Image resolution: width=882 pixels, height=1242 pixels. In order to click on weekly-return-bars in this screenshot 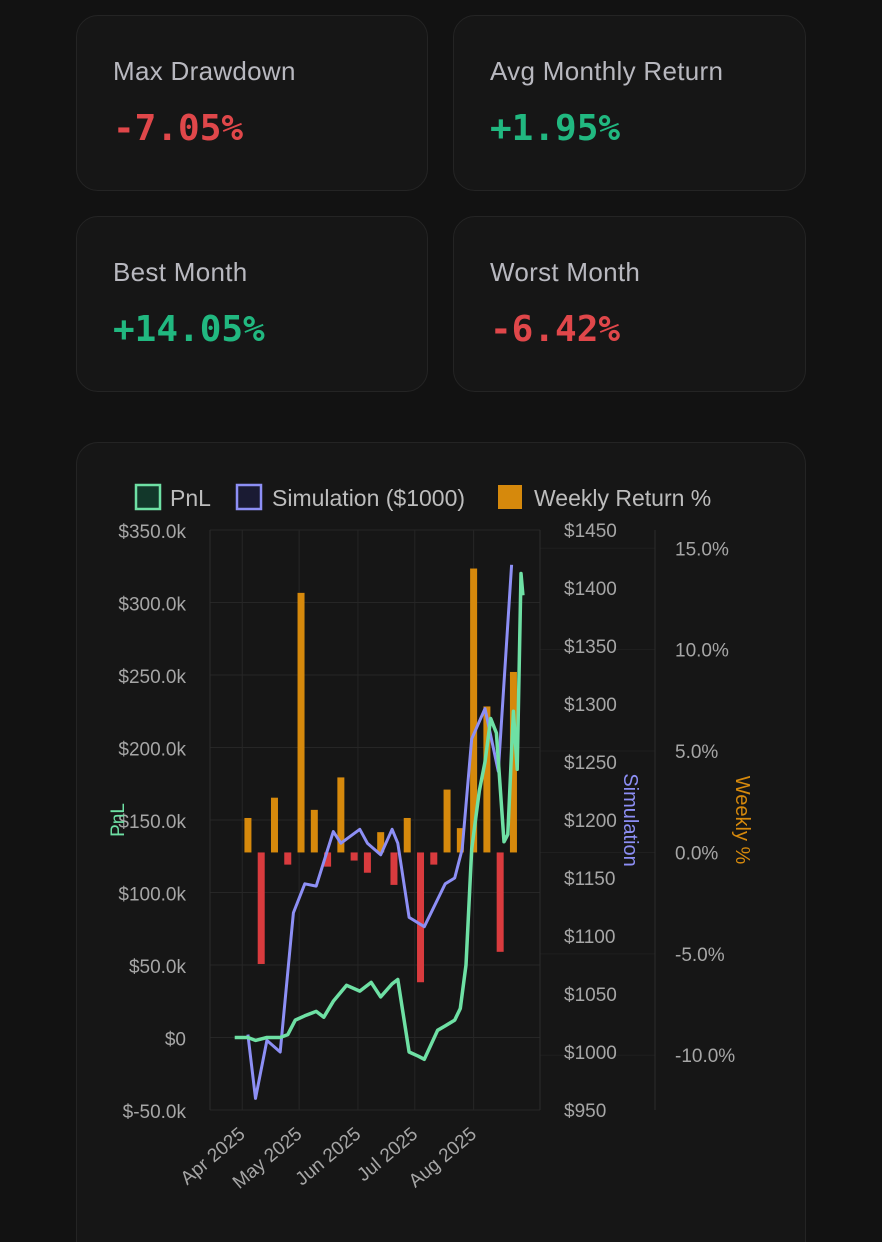, I will do `click(380, 775)`.